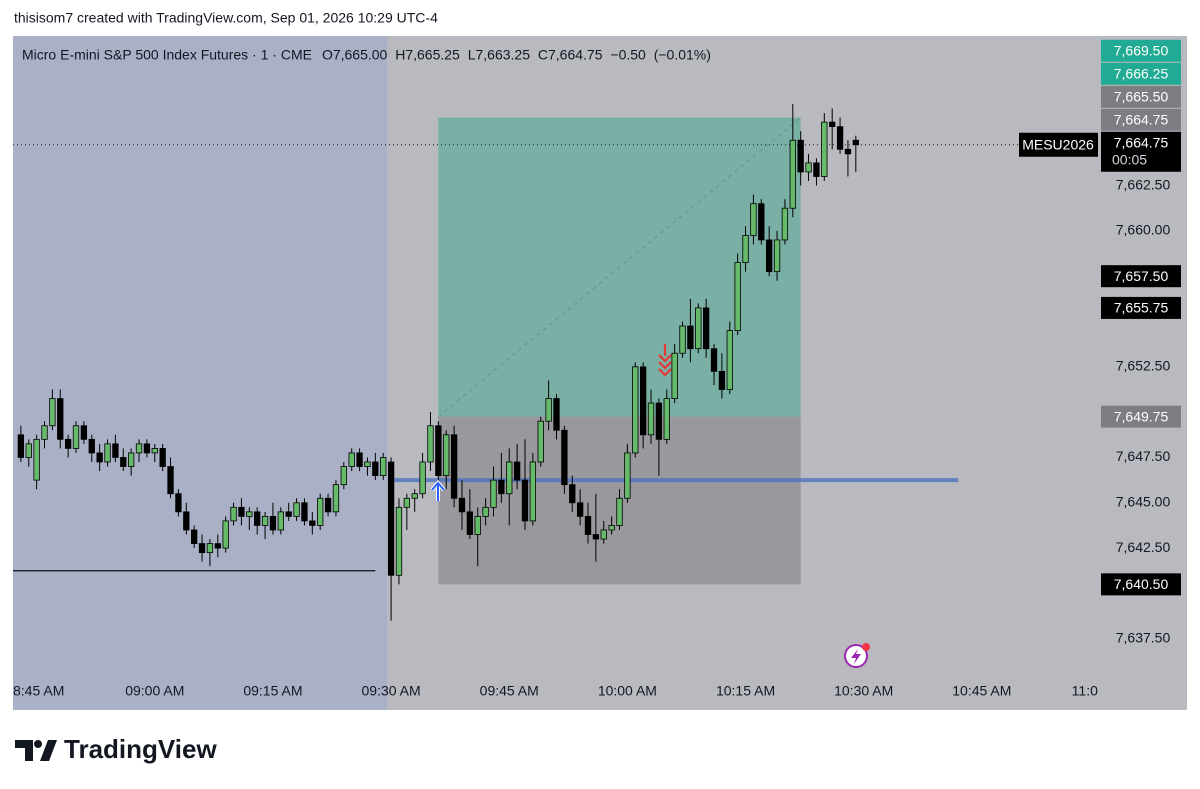 Image resolution: width=1200 pixels, height=789 pixels. Describe the element at coordinates (1141, 151) in the screenshot. I see `last-price-box` at that location.